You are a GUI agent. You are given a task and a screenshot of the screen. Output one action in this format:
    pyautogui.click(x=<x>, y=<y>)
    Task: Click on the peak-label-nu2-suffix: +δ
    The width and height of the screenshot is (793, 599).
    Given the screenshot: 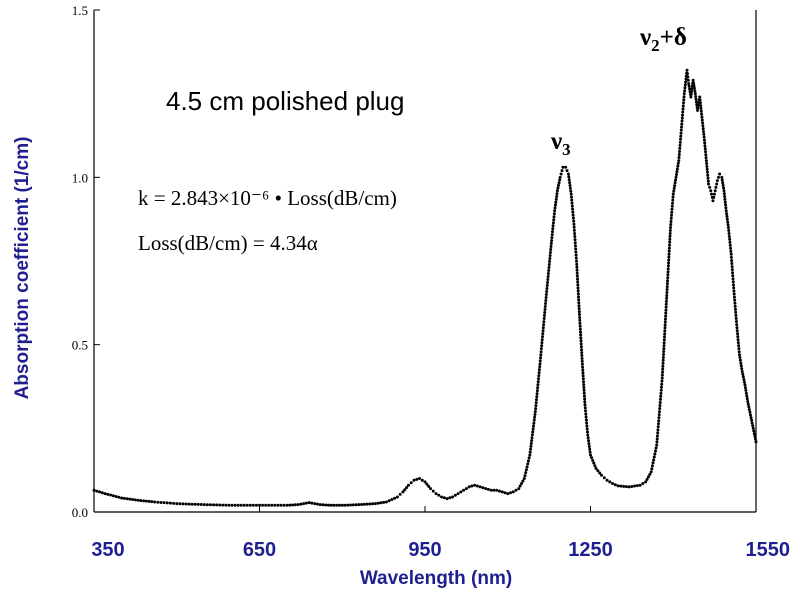 What is the action you would take?
    pyautogui.click(x=673, y=37)
    